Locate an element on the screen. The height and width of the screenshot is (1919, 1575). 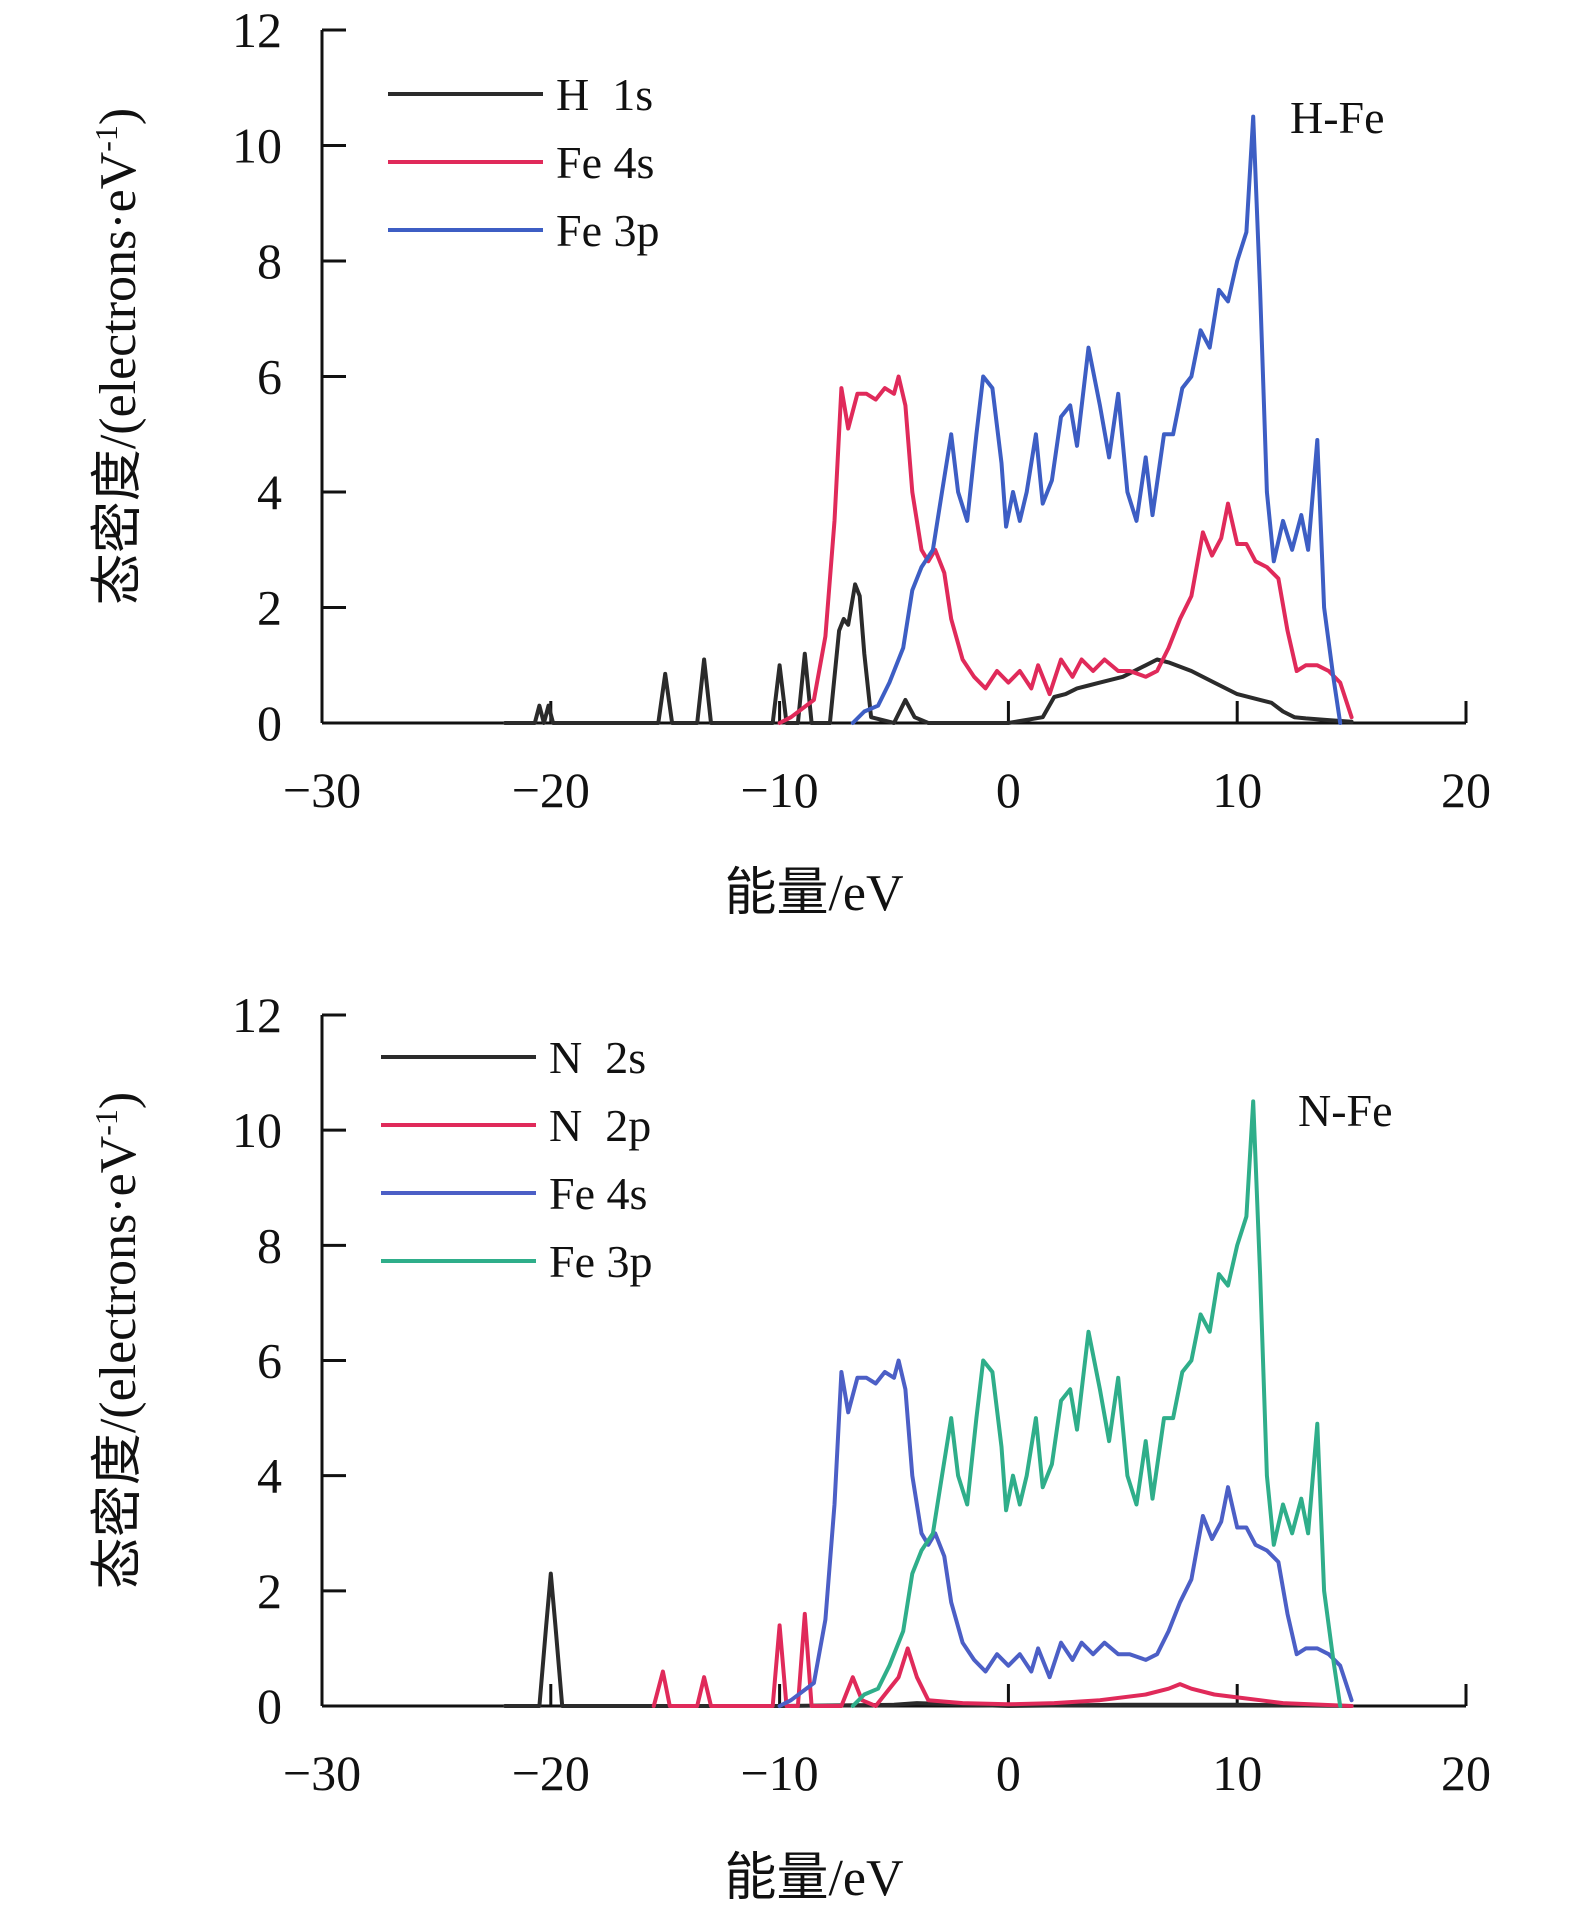
panel-annotation: N-Fe is located at coordinates (1345, 1110).